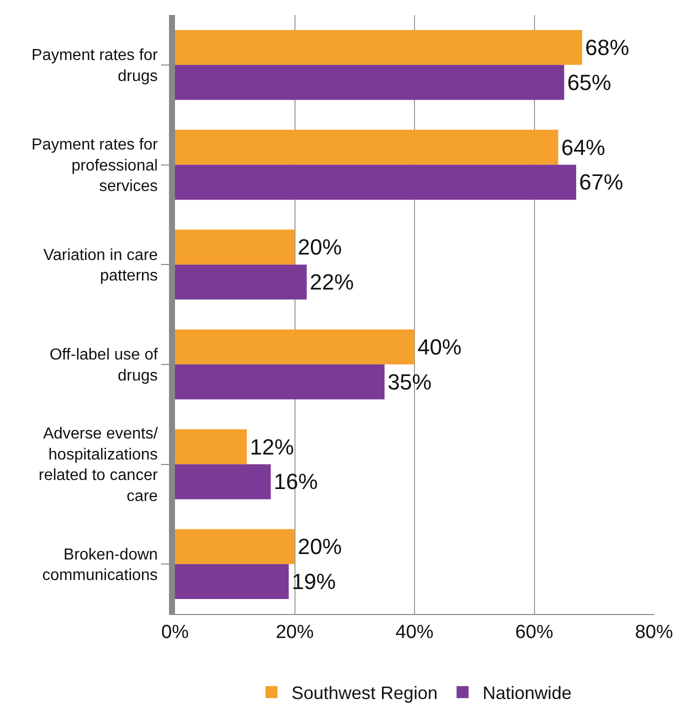  I want to click on x-tick-label: 80%, so click(654, 632).